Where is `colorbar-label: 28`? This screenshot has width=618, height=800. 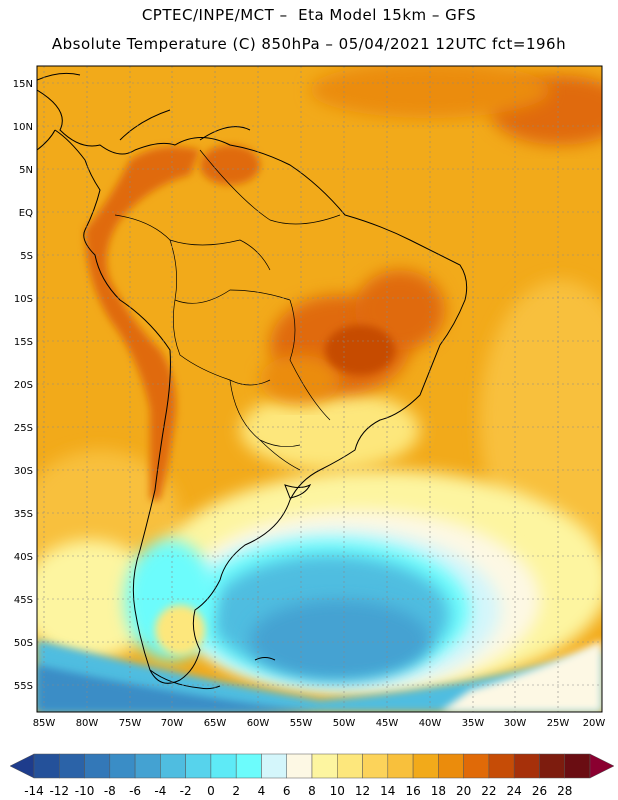 colorbar-label: 28 is located at coordinates (564, 791).